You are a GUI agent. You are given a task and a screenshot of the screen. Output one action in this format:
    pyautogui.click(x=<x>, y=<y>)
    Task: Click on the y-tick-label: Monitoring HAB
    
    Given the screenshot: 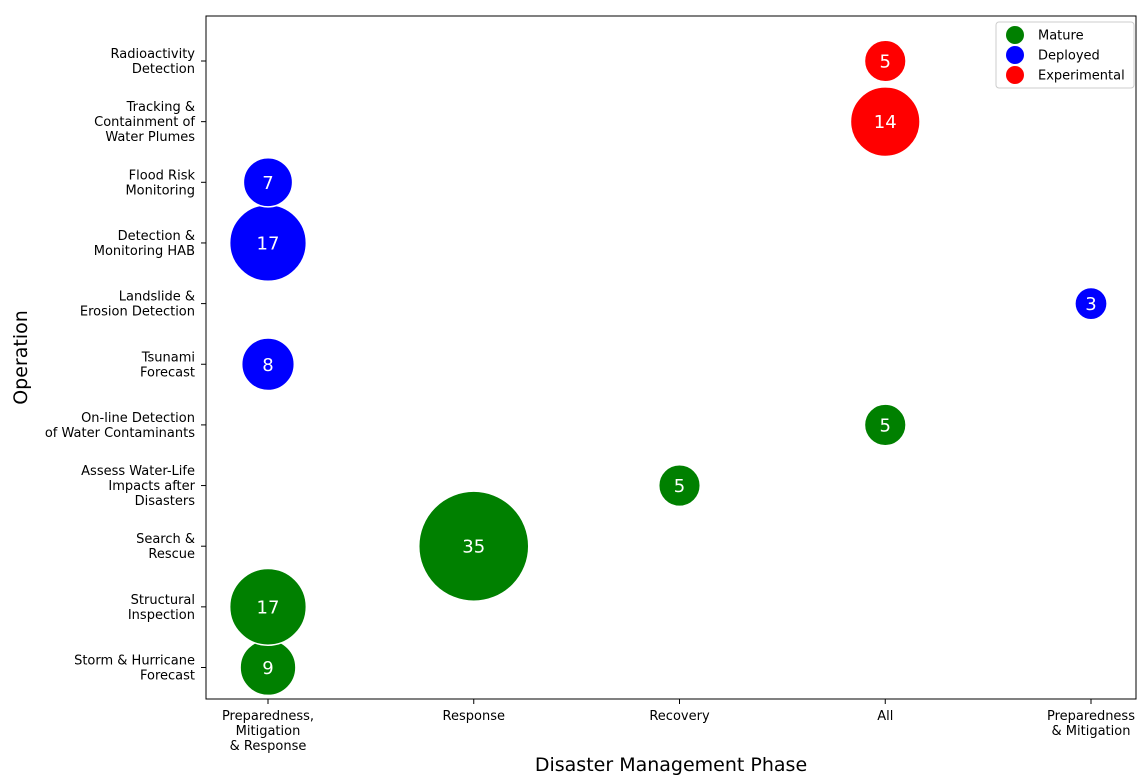 What is the action you would take?
    pyautogui.click(x=144, y=251)
    